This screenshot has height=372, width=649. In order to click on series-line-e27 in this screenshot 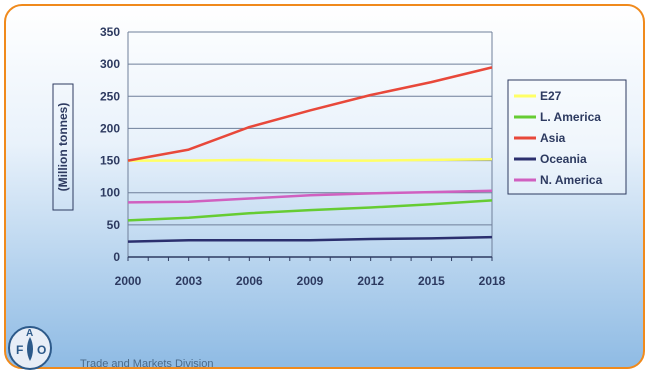, I will do `click(310, 160)`.